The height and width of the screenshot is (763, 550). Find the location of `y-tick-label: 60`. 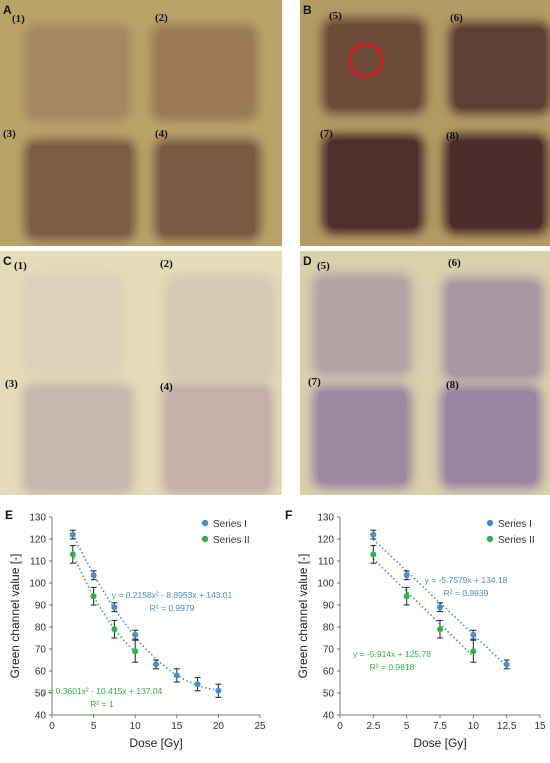

y-tick-label: 60 is located at coordinates (41, 672).